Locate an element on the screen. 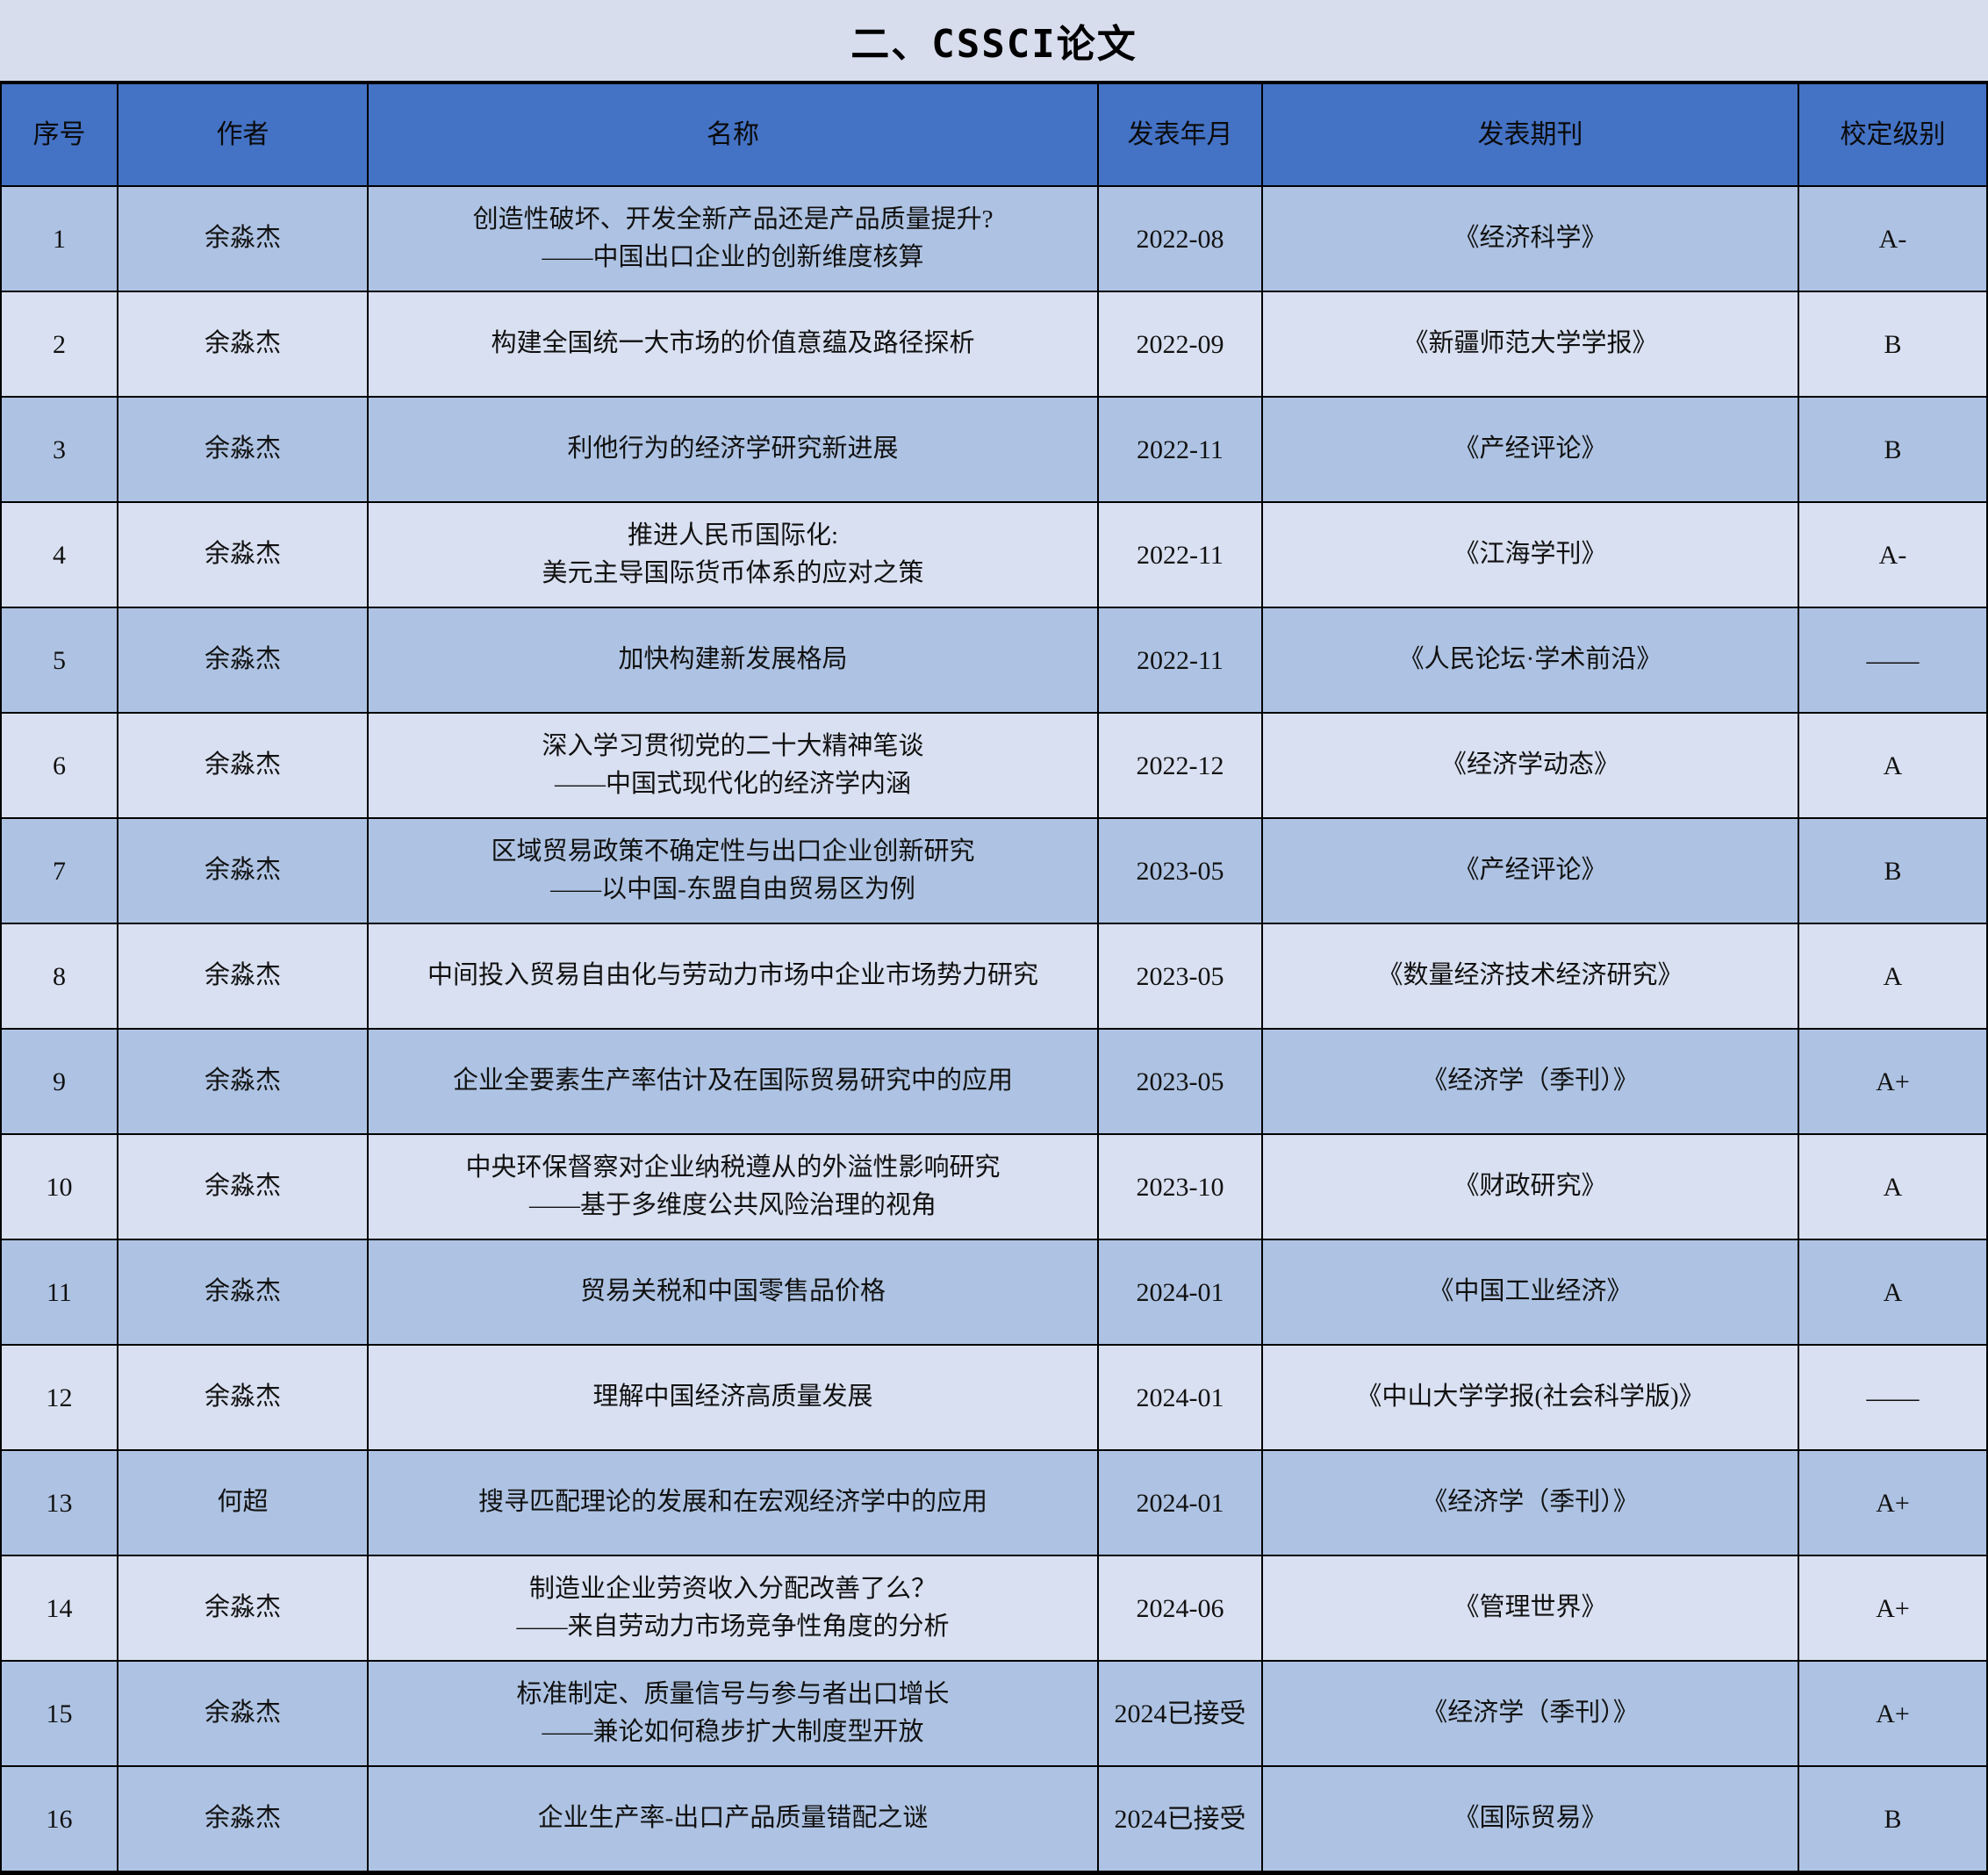 The width and height of the screenshot is (1988, 1875). page-title: 二、CSSCI论文 is located at coordinates (994, 44).